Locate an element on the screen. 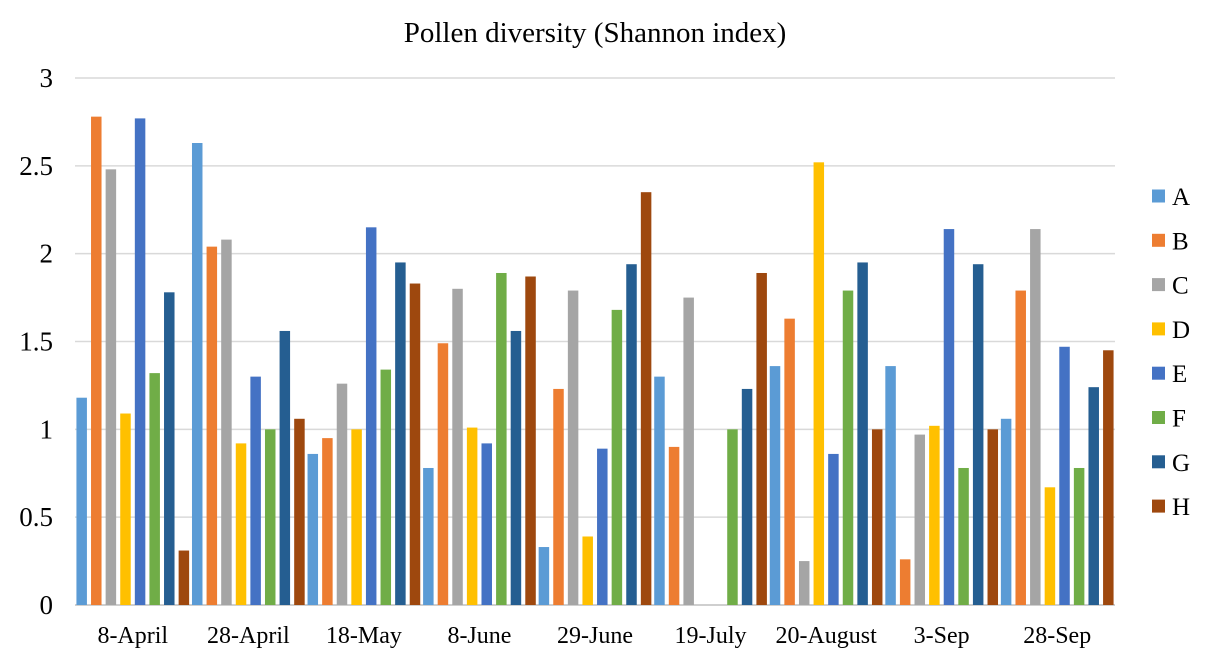 This screenshot has height=670, width=1222. bar-A-28-Sep is located at coordinates (1006, 511).